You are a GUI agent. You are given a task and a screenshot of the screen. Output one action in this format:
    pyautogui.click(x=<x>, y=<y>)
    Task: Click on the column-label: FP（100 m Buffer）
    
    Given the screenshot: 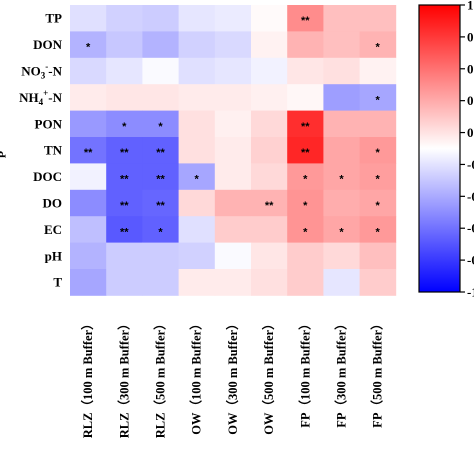 What is the action you would take?
    pyautogui.click(x=304, y=372)
    